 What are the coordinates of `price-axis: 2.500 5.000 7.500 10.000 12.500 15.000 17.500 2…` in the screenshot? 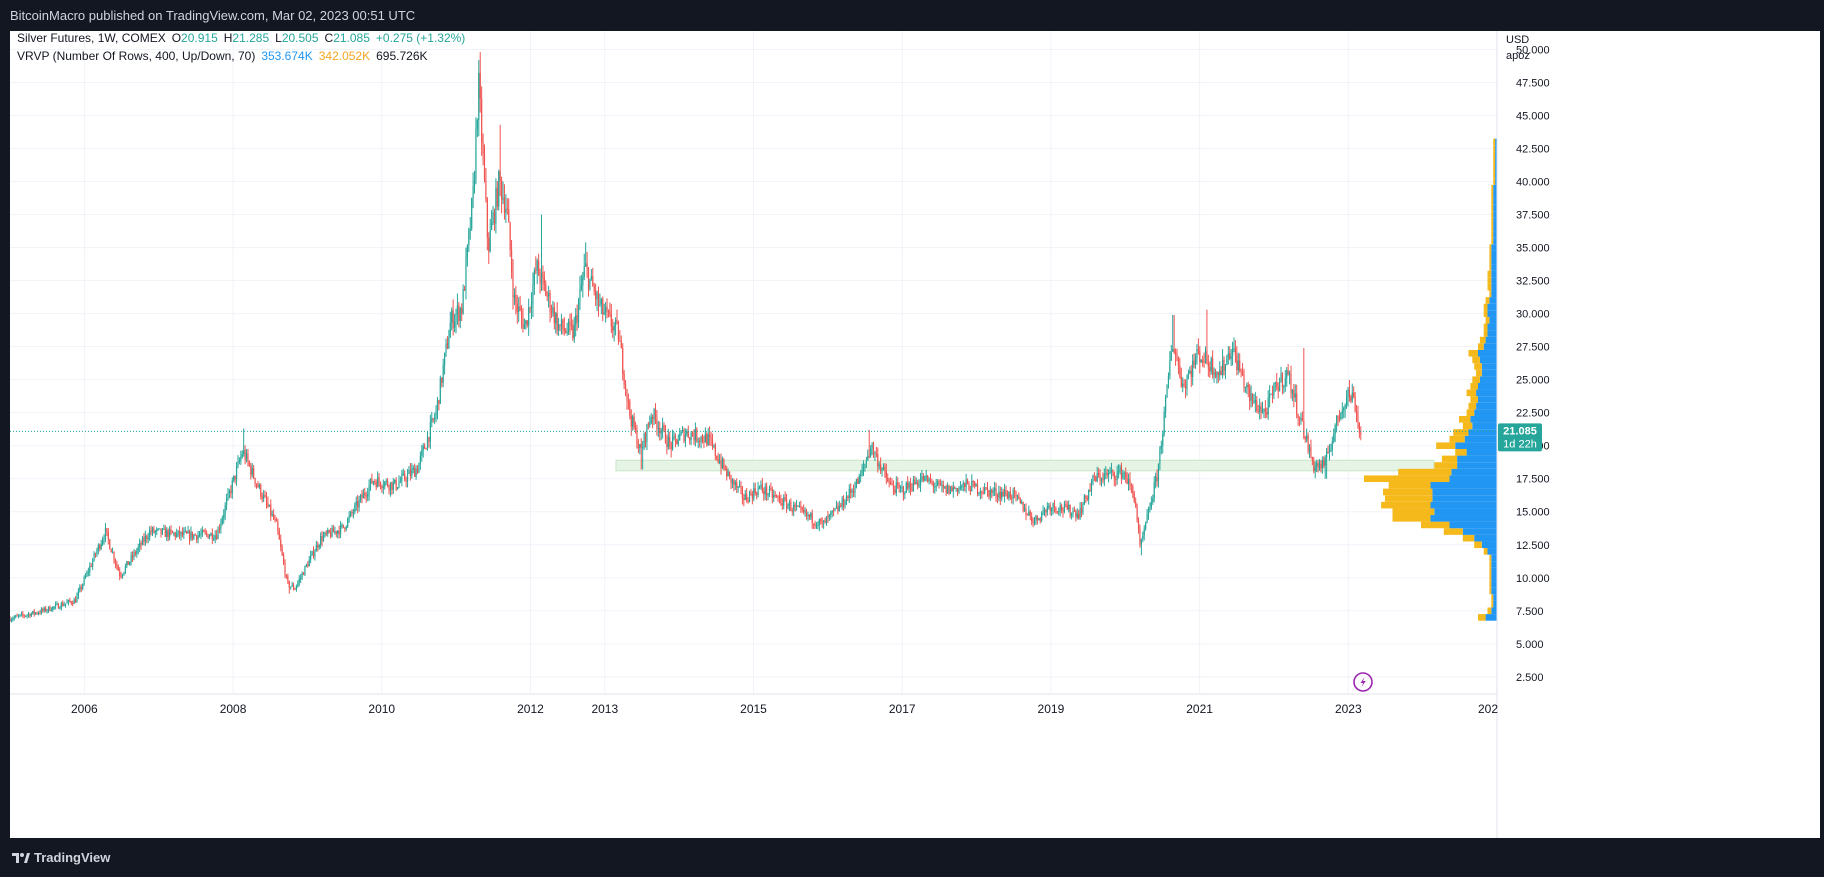 It's located at (1533, 363).